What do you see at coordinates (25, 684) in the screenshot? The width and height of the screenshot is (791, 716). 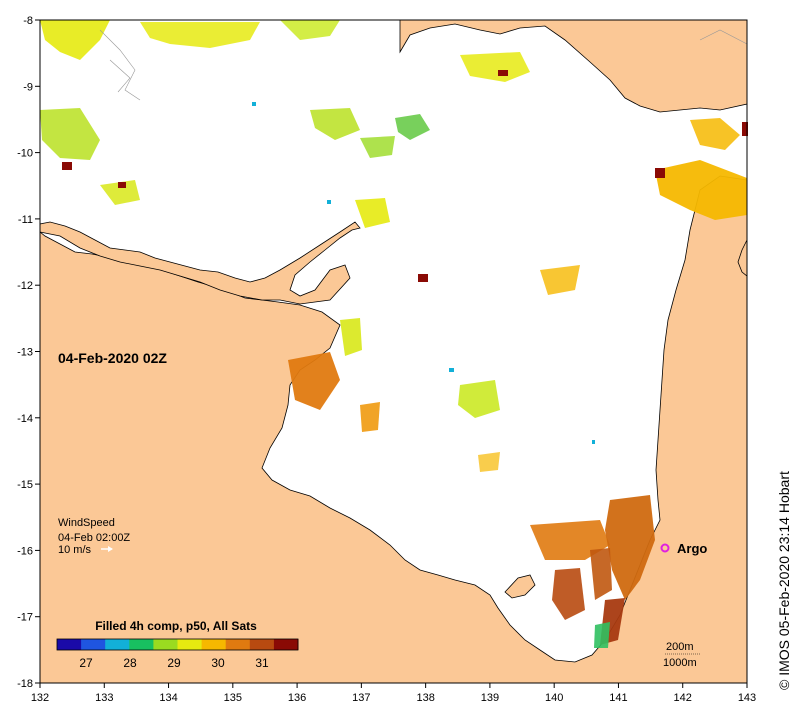 I see `y-tick-label: -18` at bounding box center [25, 684].